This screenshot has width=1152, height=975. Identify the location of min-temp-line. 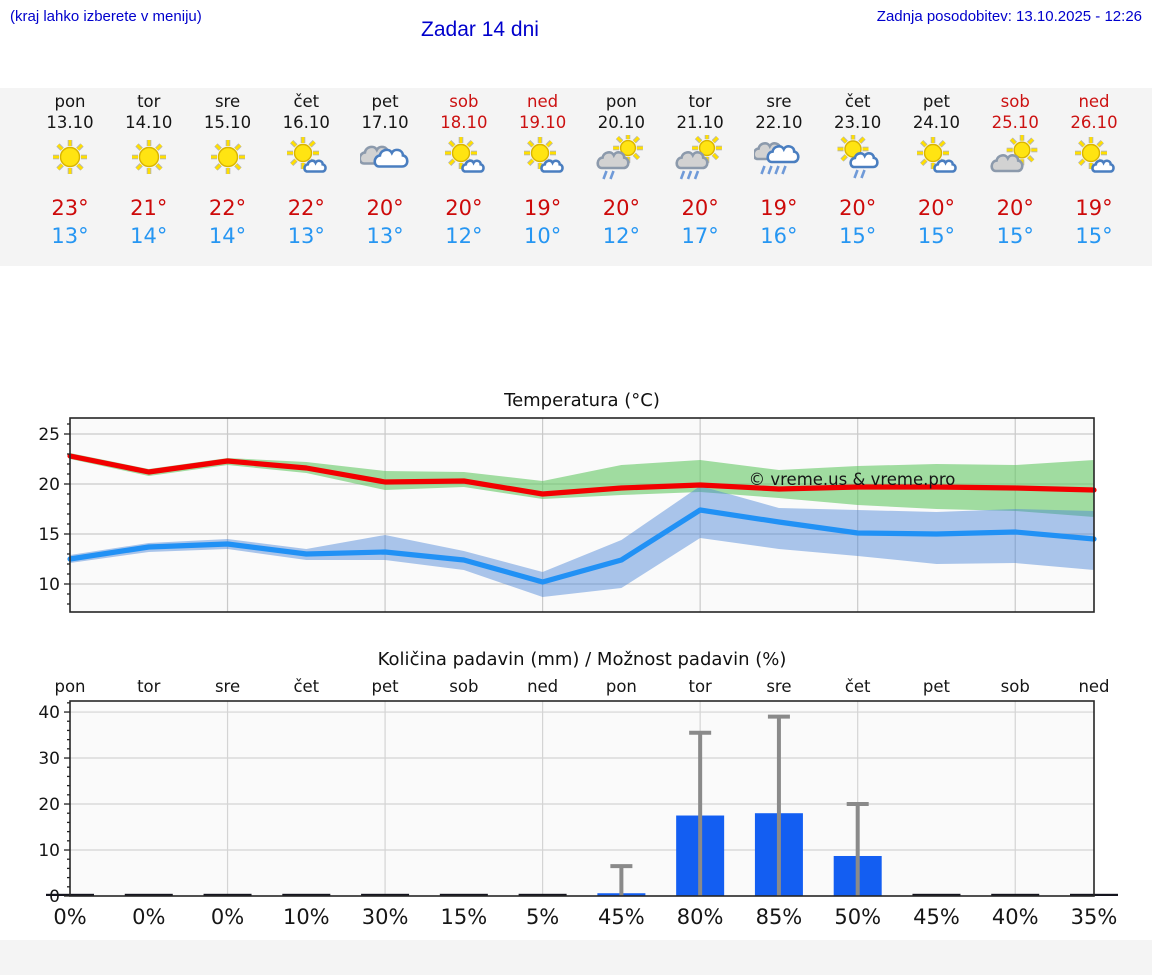
(582, 546).